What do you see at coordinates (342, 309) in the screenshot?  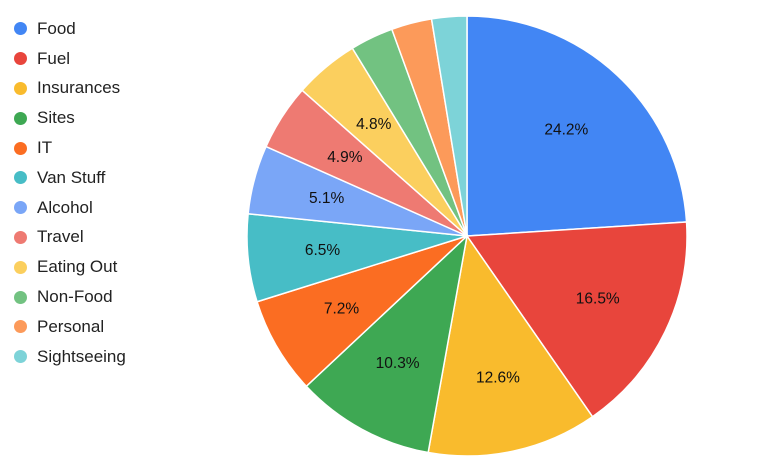 I see `slice-value-label: 7.2%` at bounding box center [342, 309].